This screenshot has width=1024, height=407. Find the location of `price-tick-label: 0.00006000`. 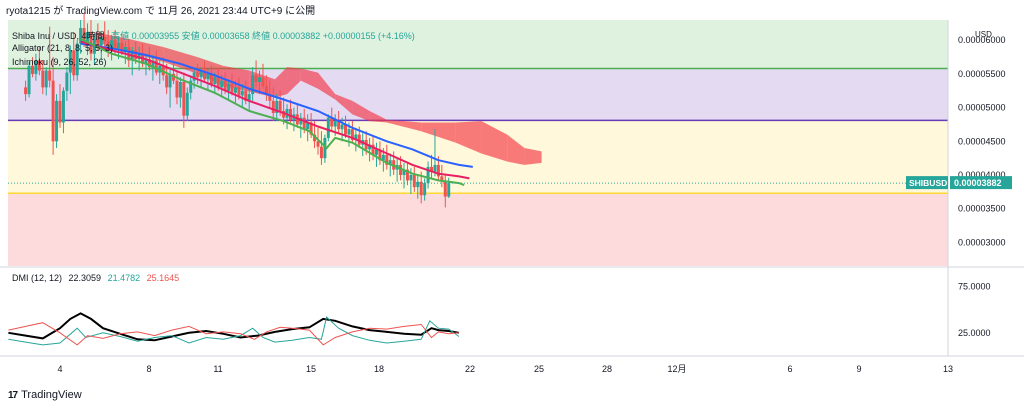

price-tick-label: 0.00006000 is located at coordinates (982, 40).